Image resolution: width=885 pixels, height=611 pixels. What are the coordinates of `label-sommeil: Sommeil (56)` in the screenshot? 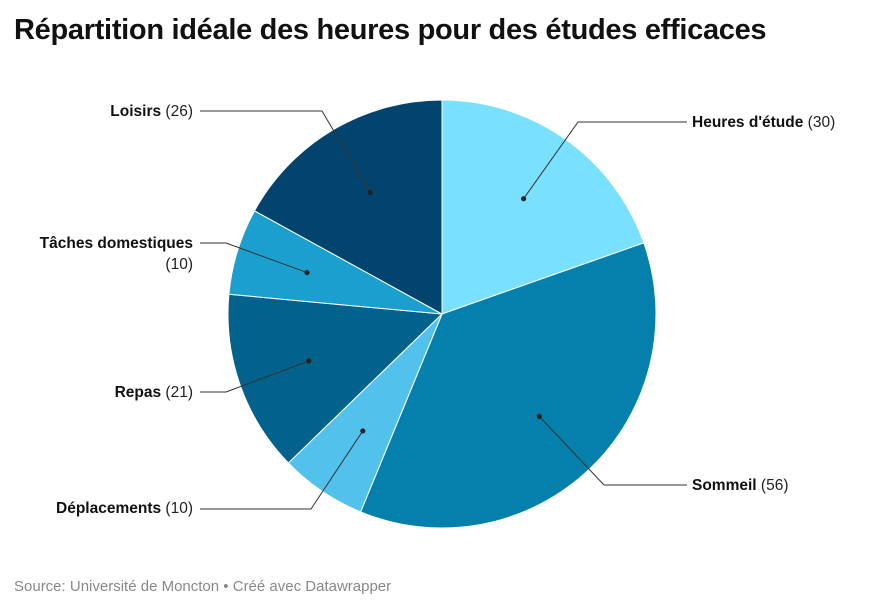 It's located at (740, 485).